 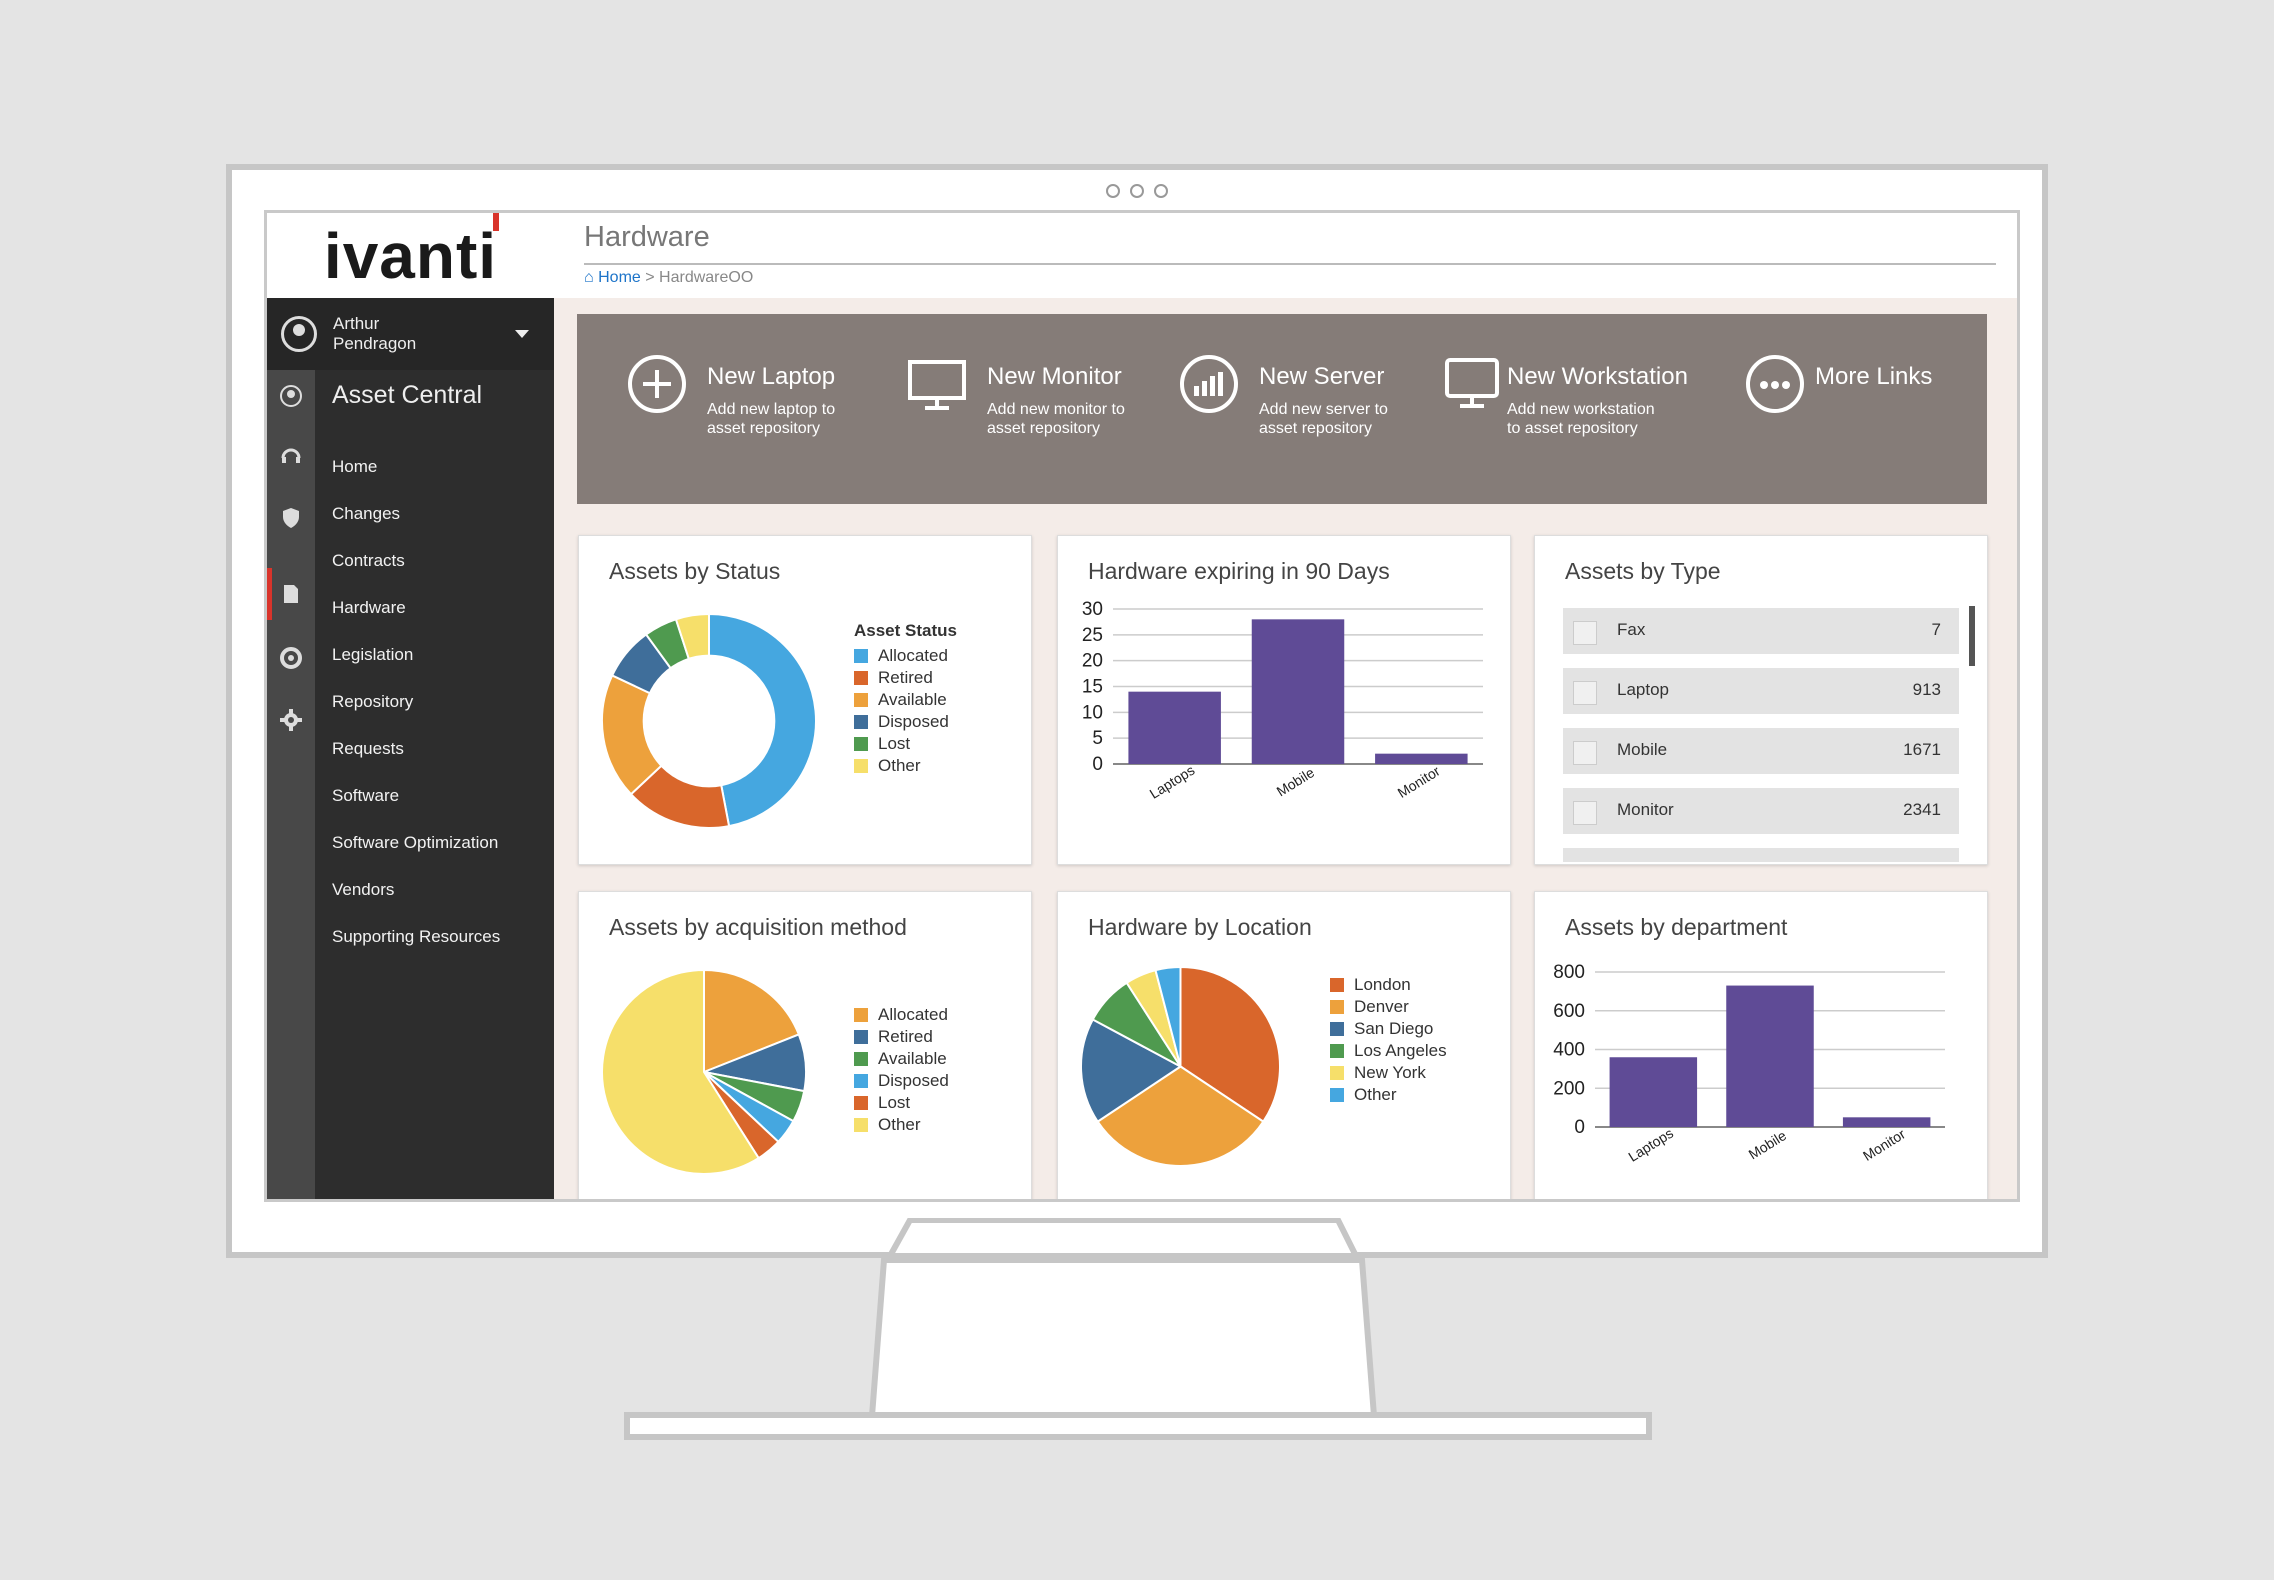 What do you see at coordinates (1382, 984) in the screenshot?
I see `legend-label: London` at bounding box center [1382, 984].